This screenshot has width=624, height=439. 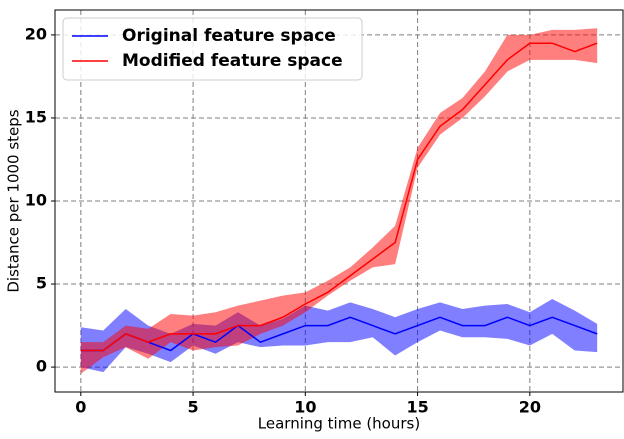 What do you see at coordinates (193, 407) in the screenshot?
I see `x-tick-label: 5` at bounding box center [193, 407].